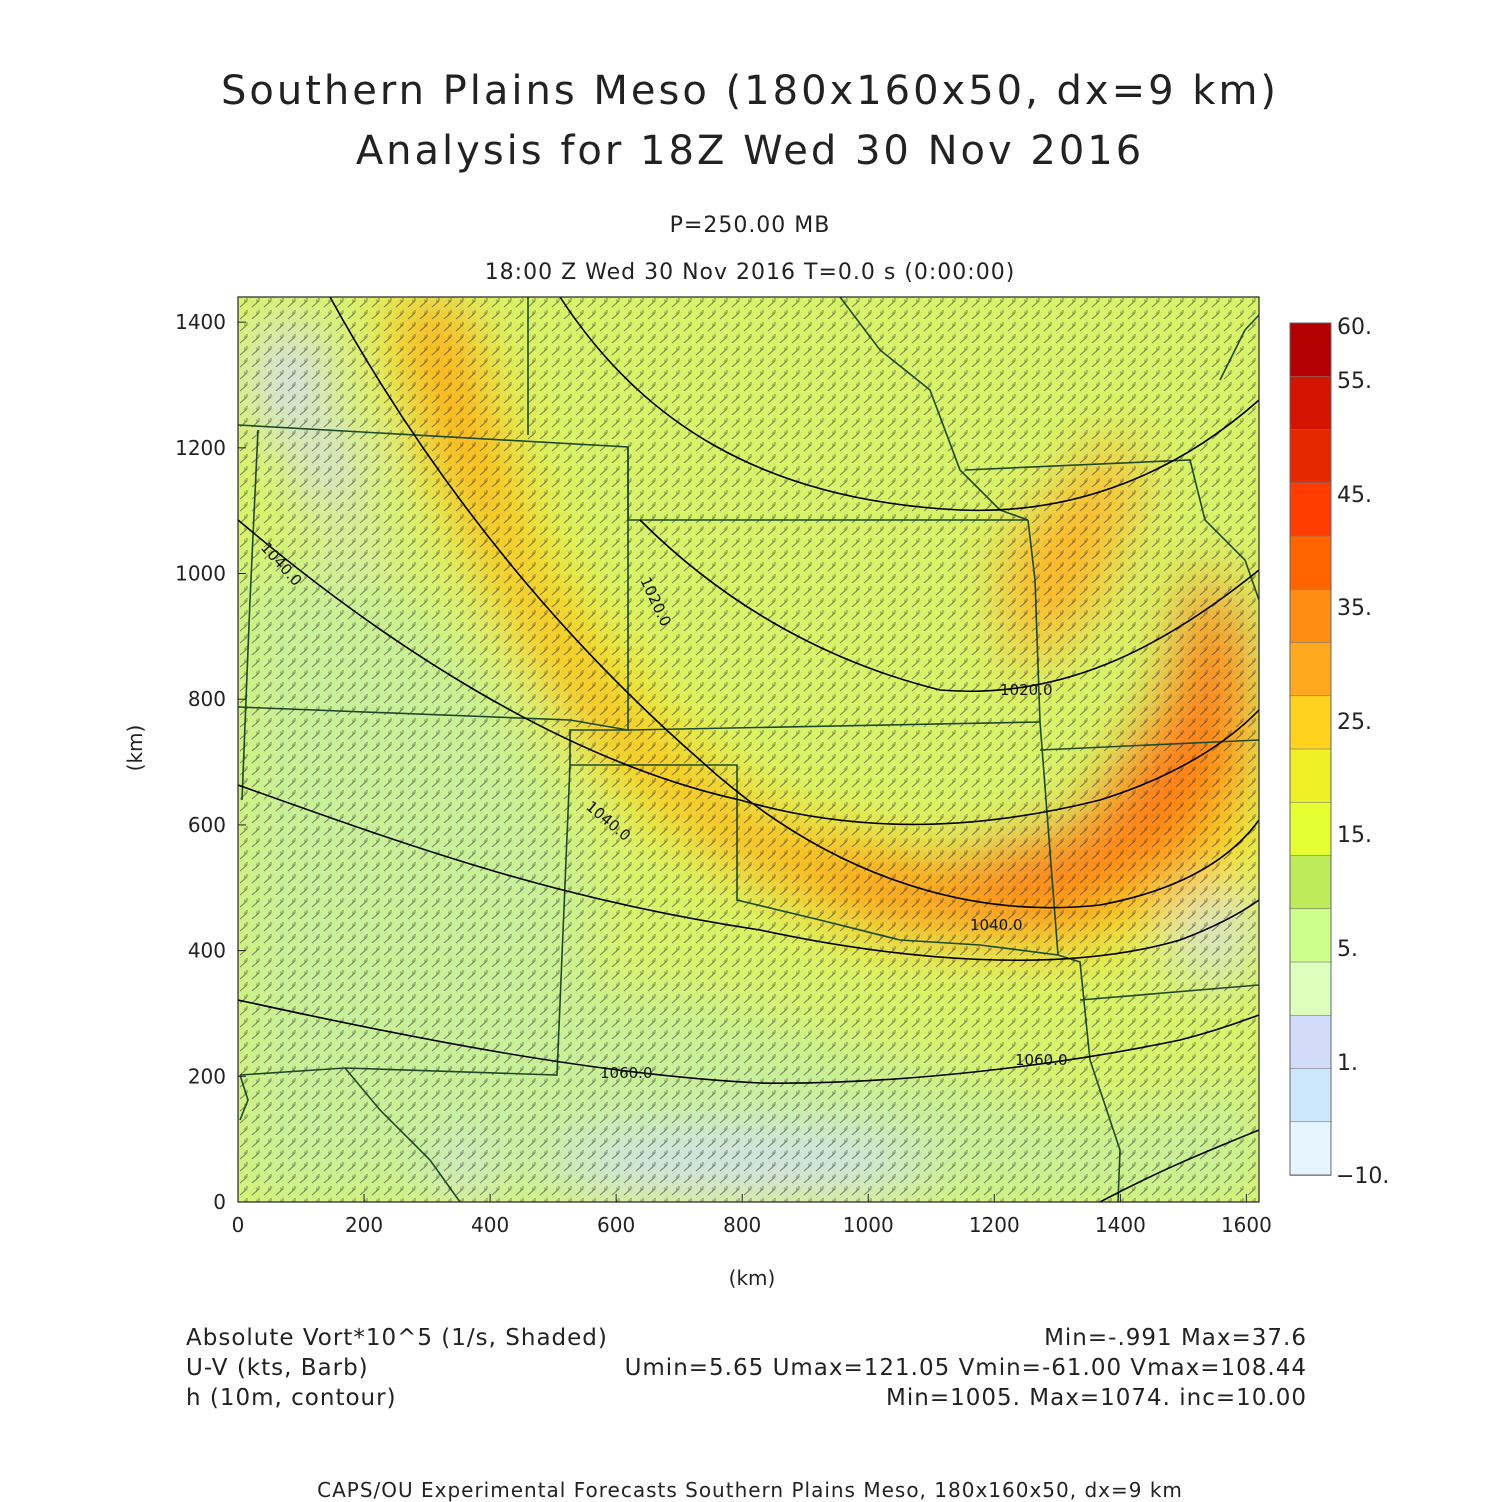  I want to click on colorbar-label: 25., so click(1354, 722).